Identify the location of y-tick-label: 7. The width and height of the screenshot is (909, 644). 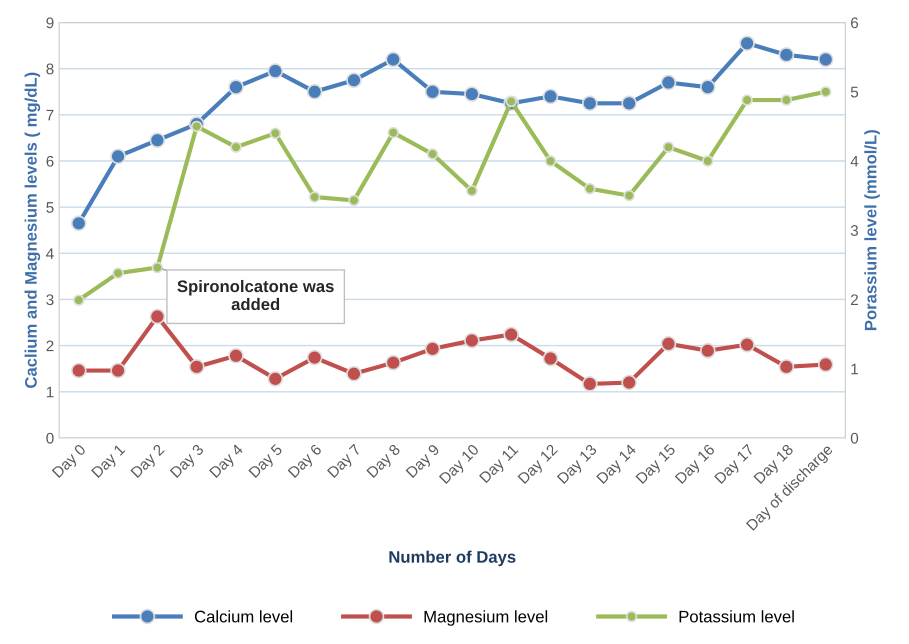
(50, 115).